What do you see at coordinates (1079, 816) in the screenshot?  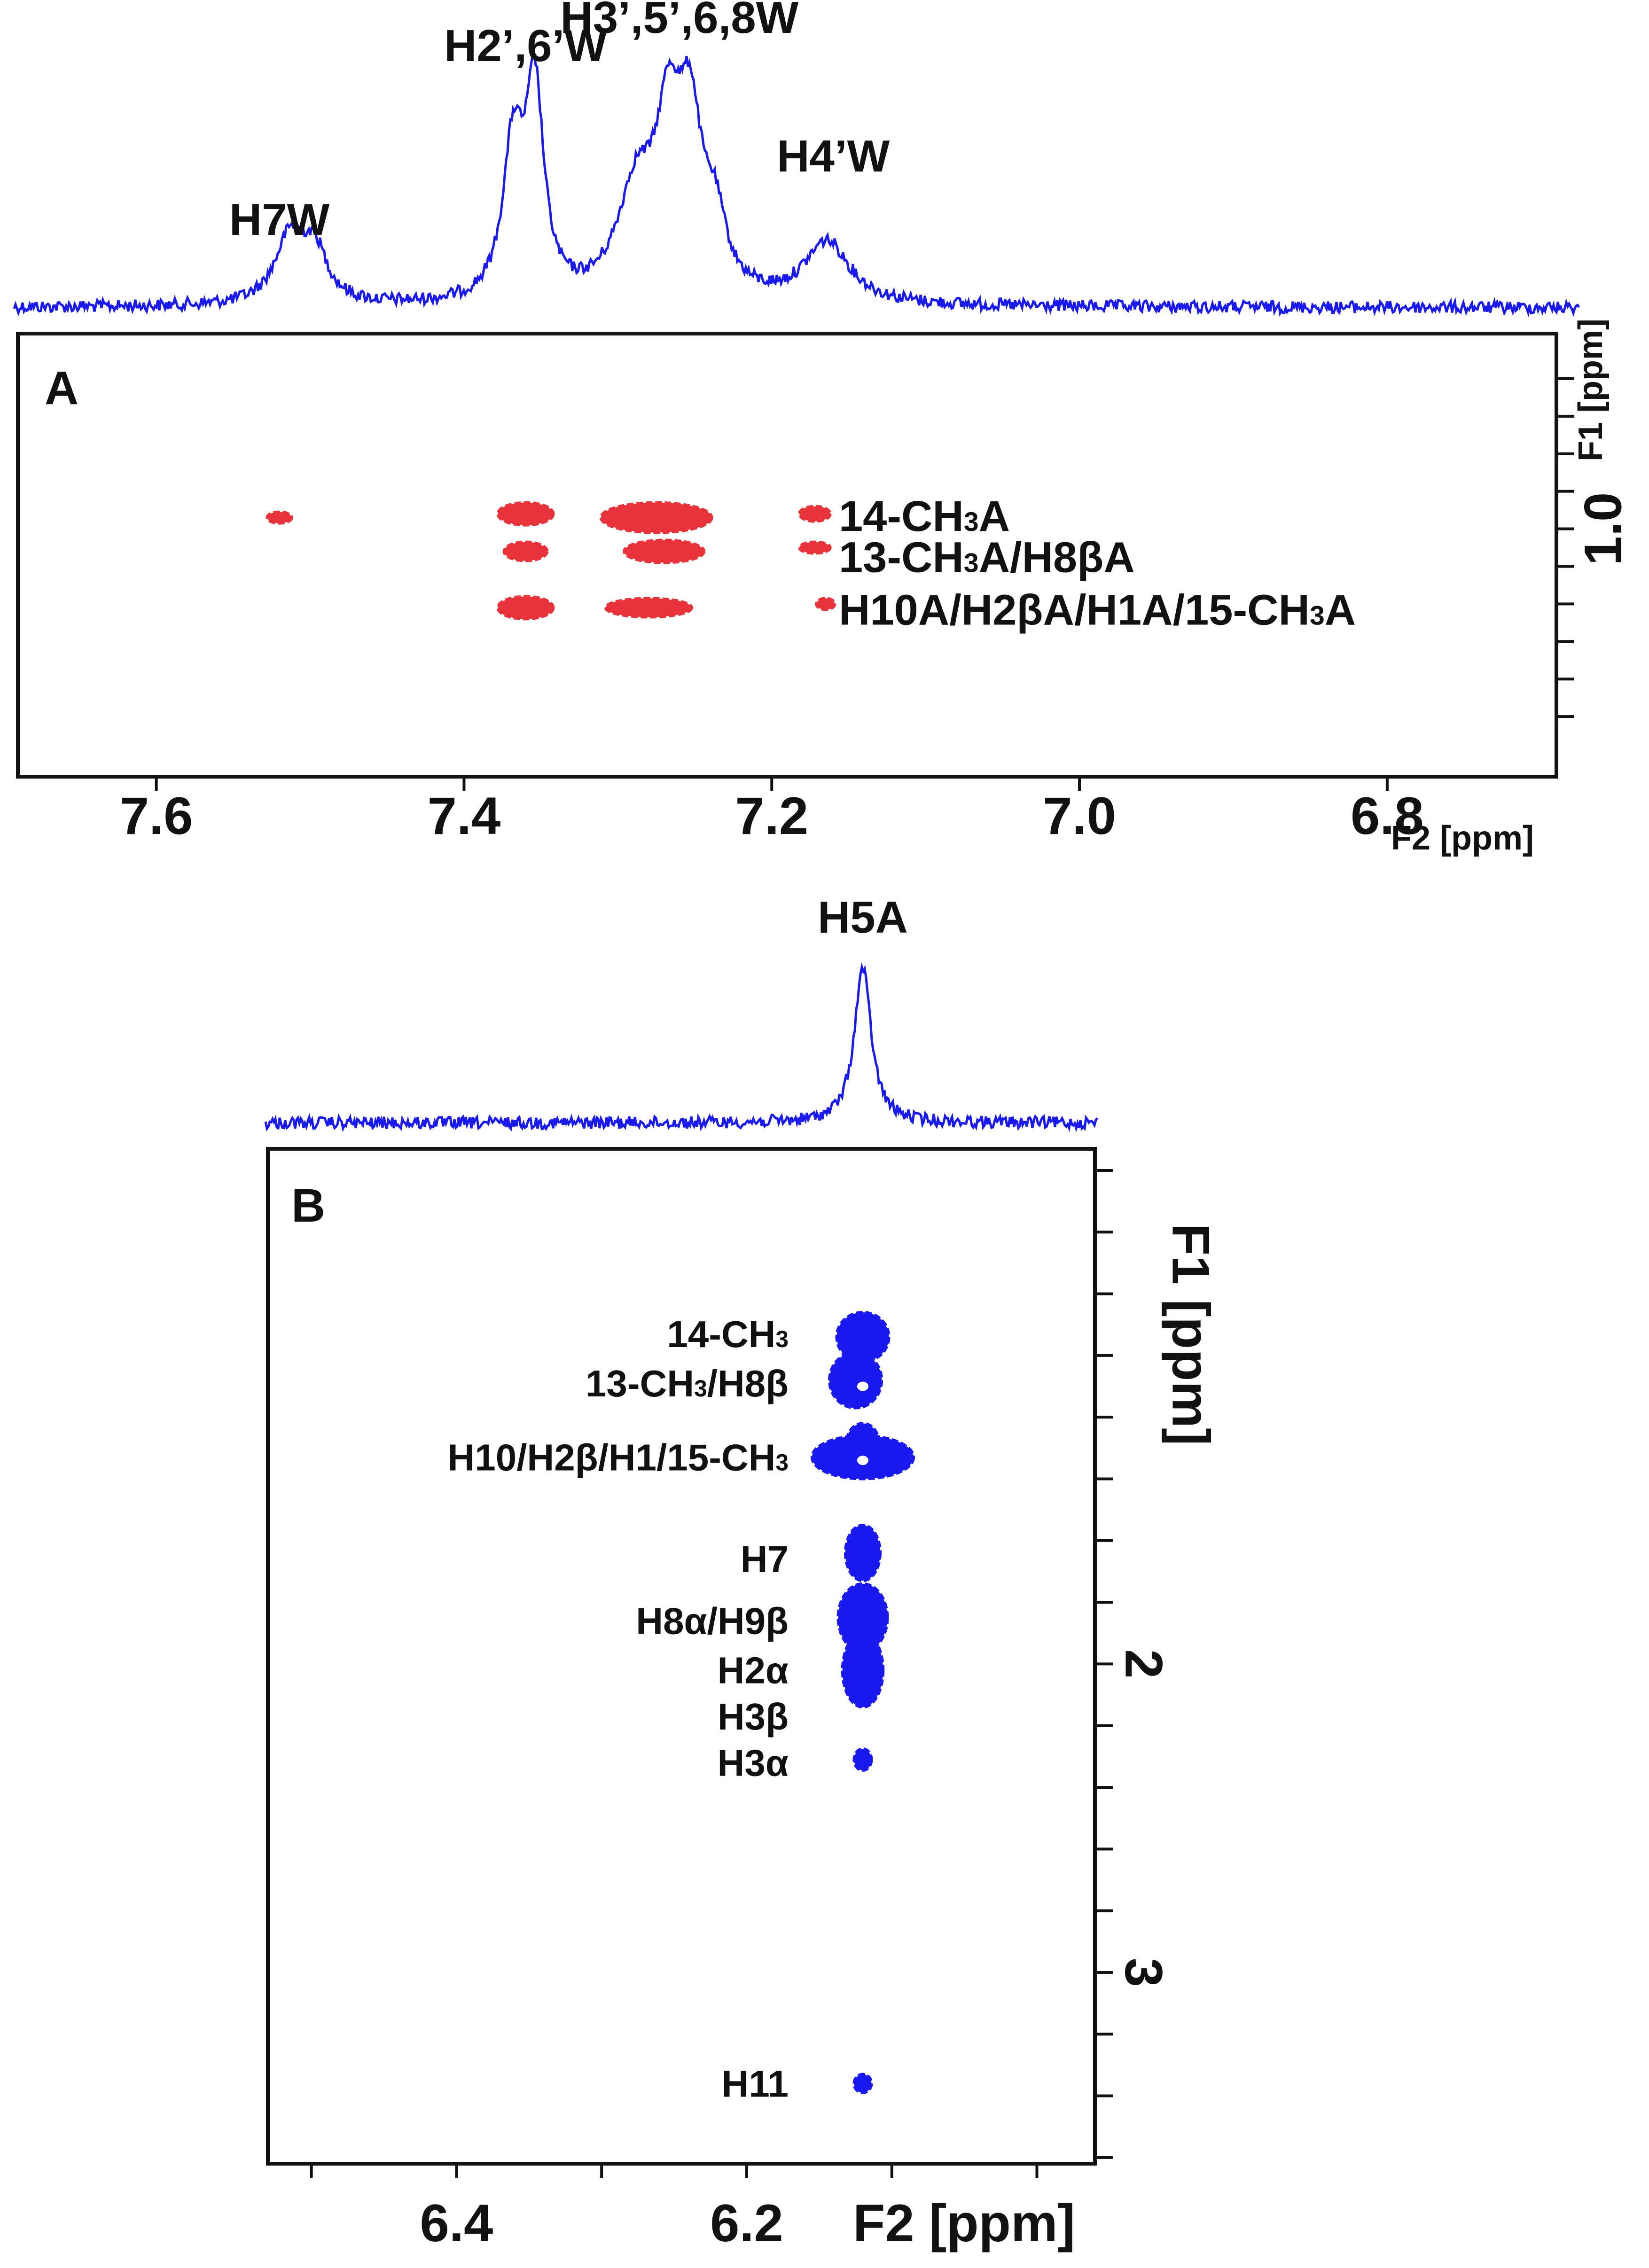 I see `x-tick-label: 7.0` at bounding box center [1079, 816].